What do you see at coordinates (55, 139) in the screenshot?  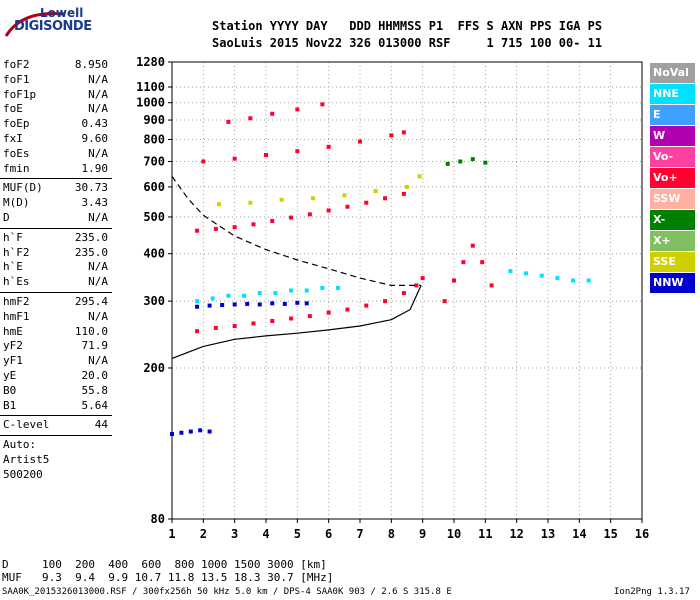 I see `param-row: fxI 9.60` at bounding box center [55, 139].